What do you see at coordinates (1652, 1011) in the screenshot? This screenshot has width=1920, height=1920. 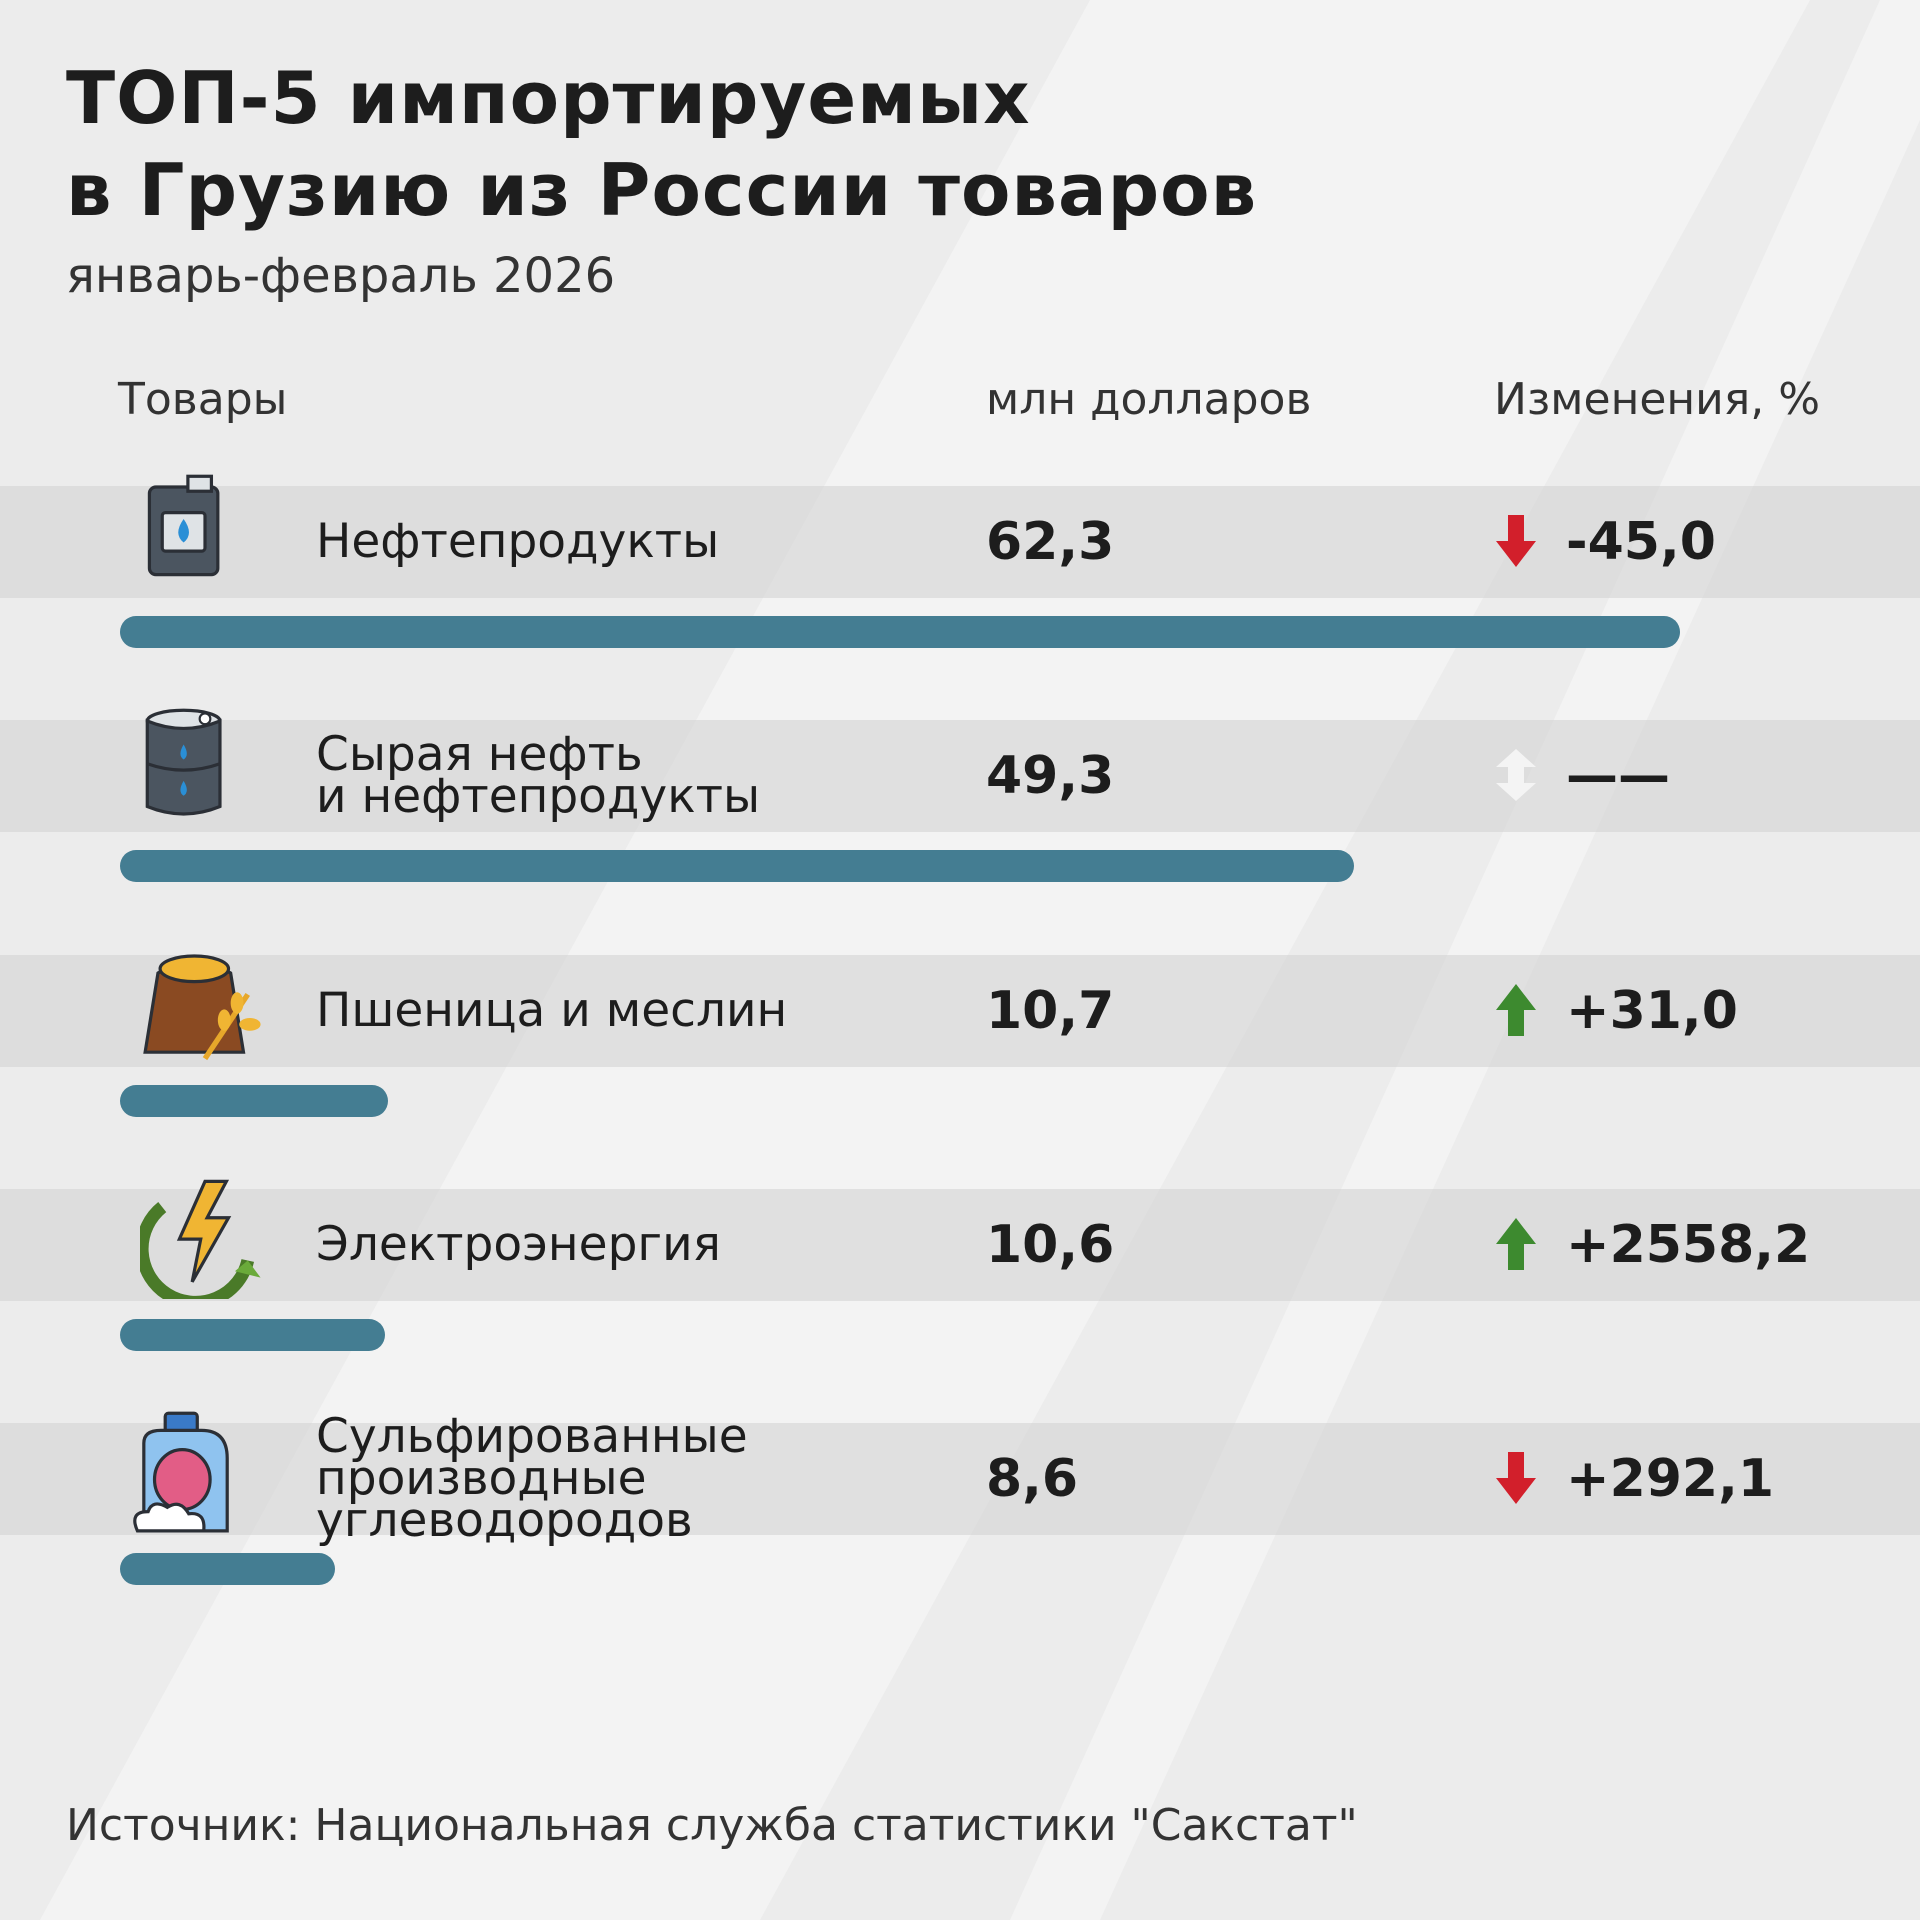 I see `change-label: +31,0` at bounding box center [1652, 1011].